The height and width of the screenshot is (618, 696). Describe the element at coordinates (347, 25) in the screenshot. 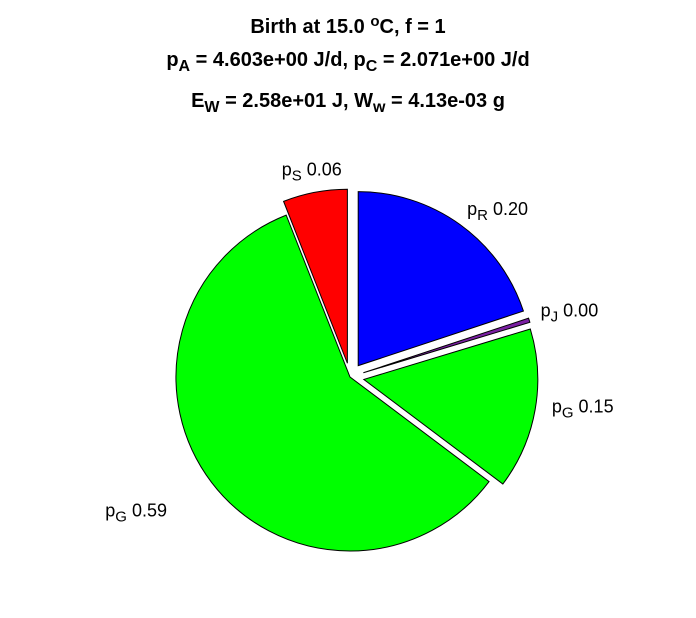

I see `title-line-1: Birth at 15.0 oC, f = 1` at that location.